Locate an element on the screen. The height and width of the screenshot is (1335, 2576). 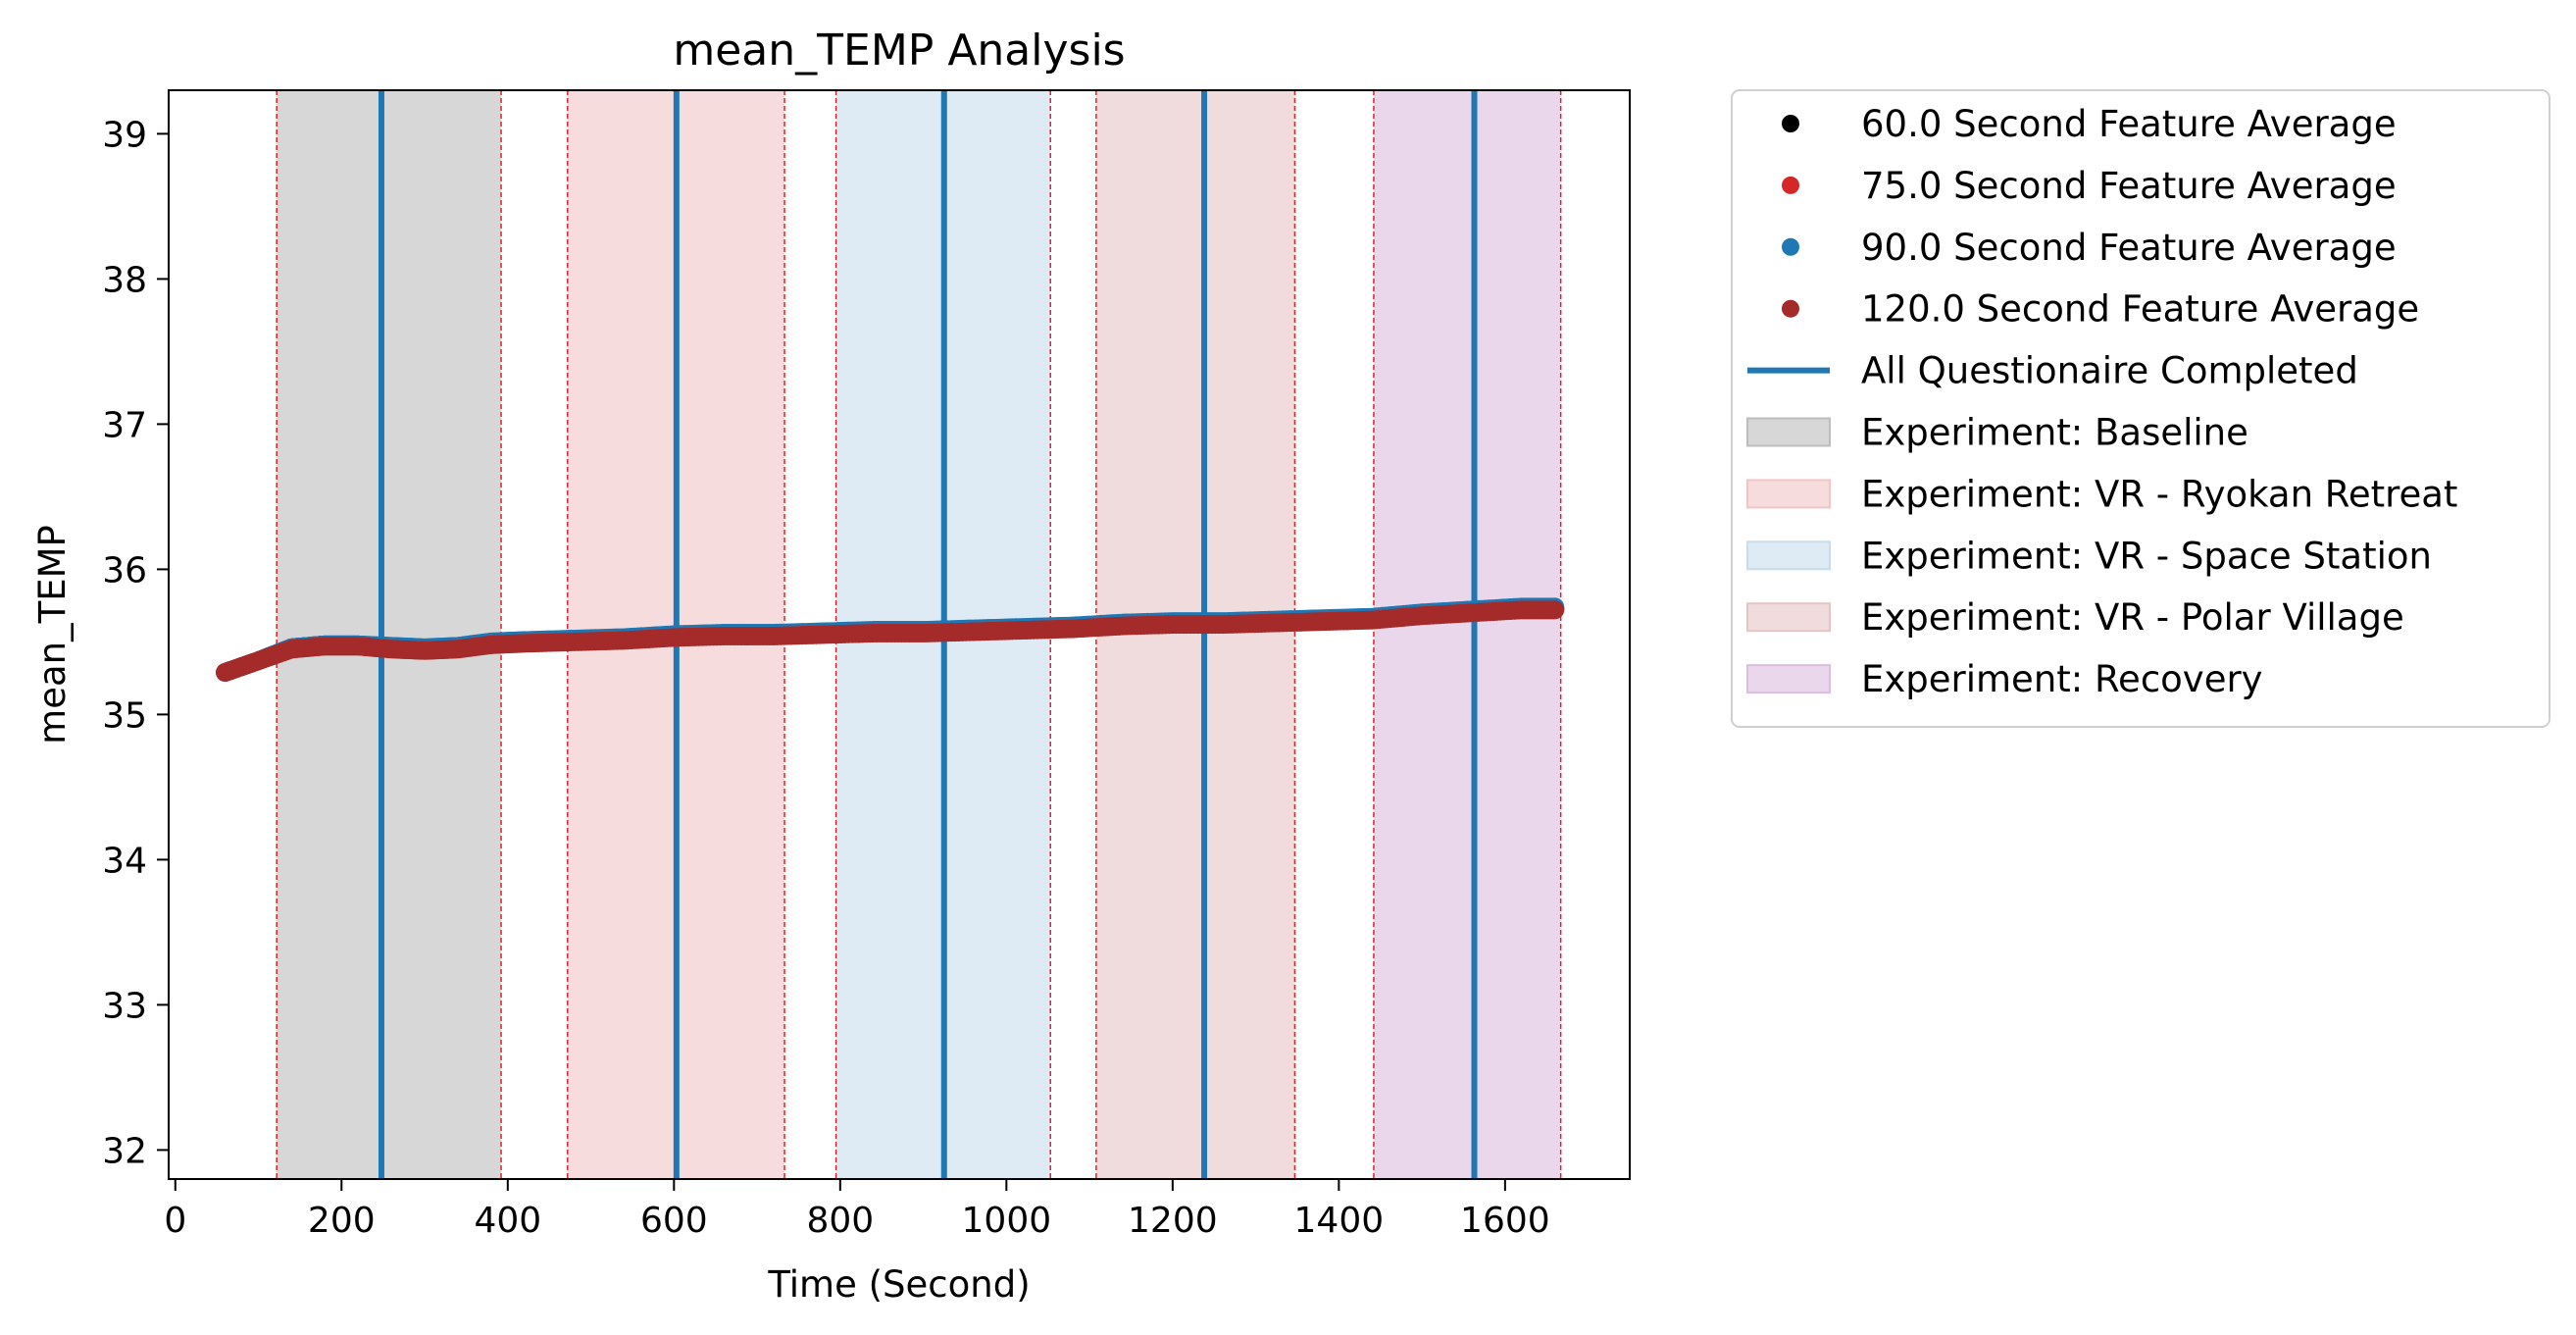
legend-label-phase-3: Experiment: VR - Polar Village is located at coordinates (2132, 617).